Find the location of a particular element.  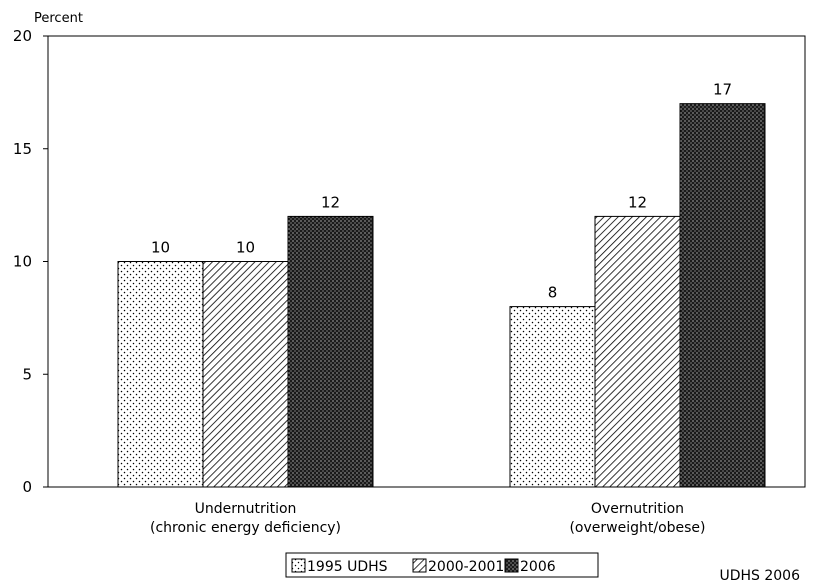

legend-label: 1995 UDHS is located at coordinates (347, 567).